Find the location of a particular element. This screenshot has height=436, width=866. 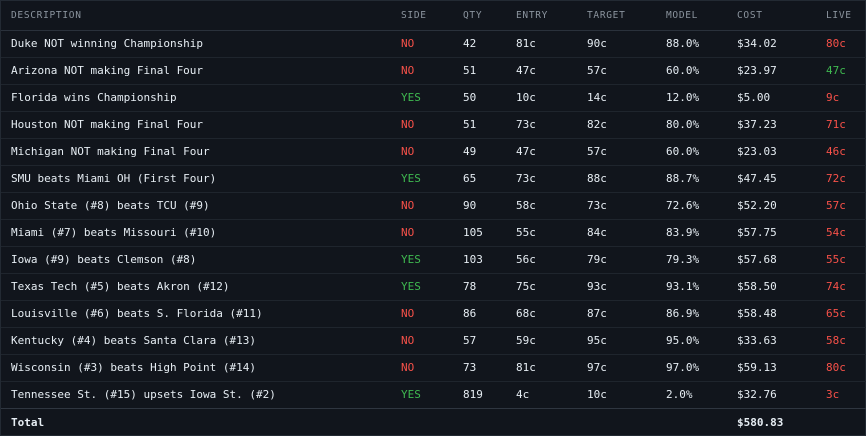

cell-live: 74c is located at coordinates (836, 286).